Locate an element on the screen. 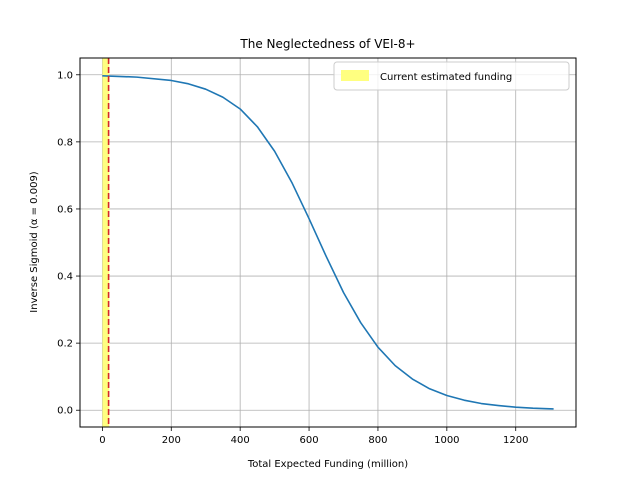 Image resolution: width=640 pixels, height=480 pixels. y-tick-label: 1.0 is located at coordinates (65, 75).